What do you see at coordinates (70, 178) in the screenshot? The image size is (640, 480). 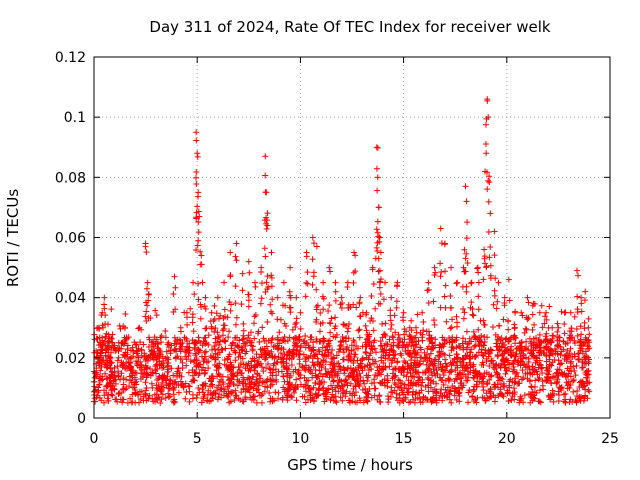 I see `y-tick-label: 0.08` at bounding box center [70, 178].